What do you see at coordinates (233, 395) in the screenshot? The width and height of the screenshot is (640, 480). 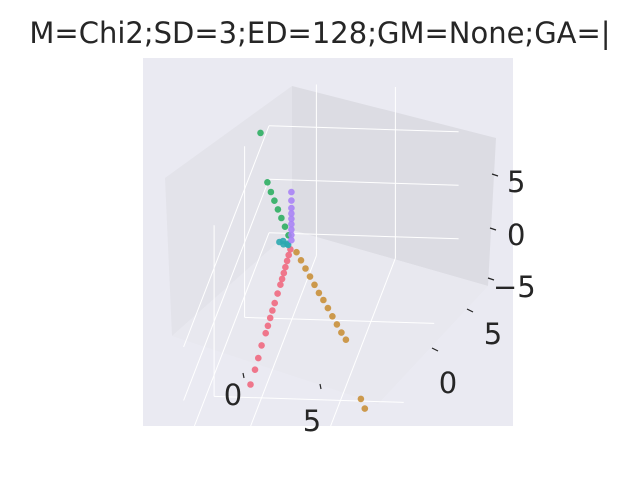 I see `x-tick-label-0: 0` at bounding box center [233, 395].